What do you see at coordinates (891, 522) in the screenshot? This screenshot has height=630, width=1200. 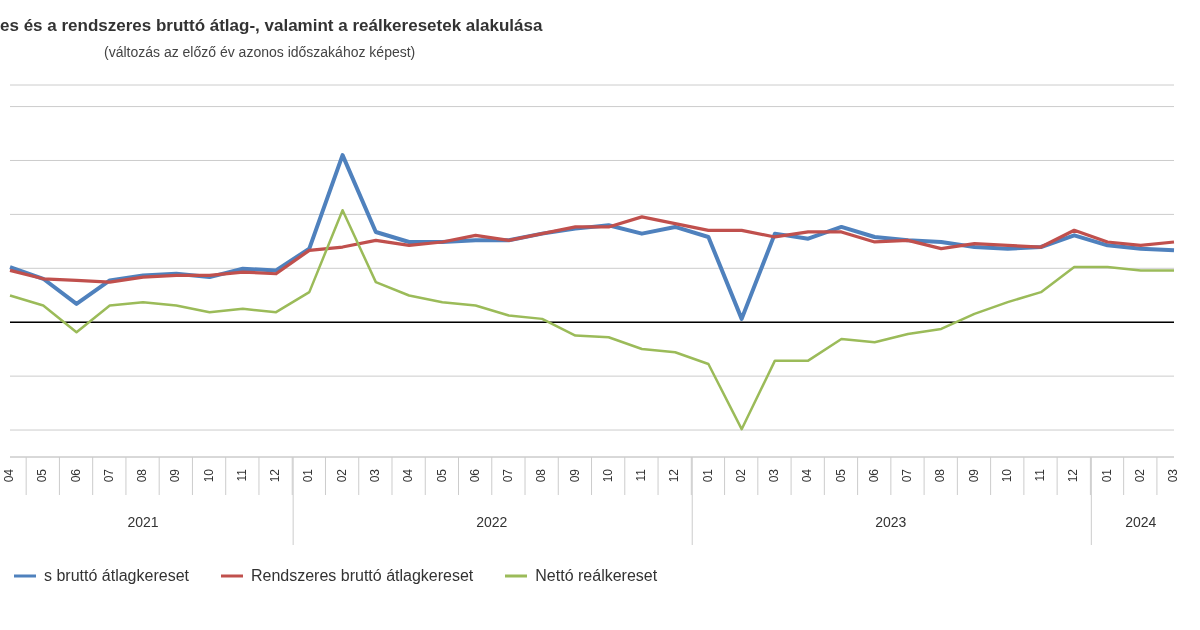 I see `text: 2023` at bounding box center [891, 522].